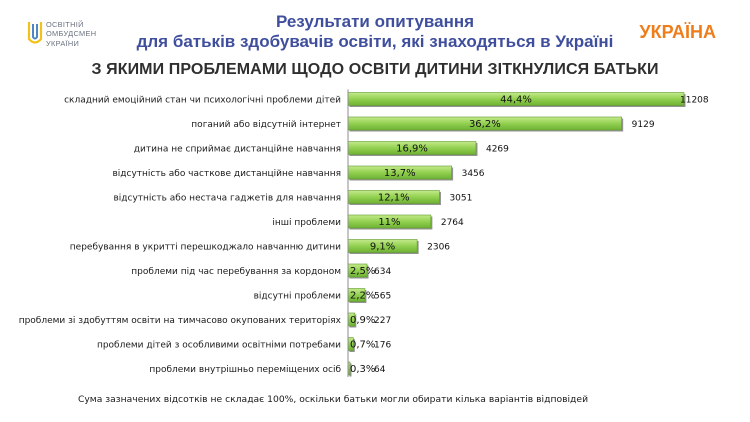 The width and height of the screenshot is (750, 422). I want to click on logo-line-1: ОСВІТНІЙ, so click(65, 24).